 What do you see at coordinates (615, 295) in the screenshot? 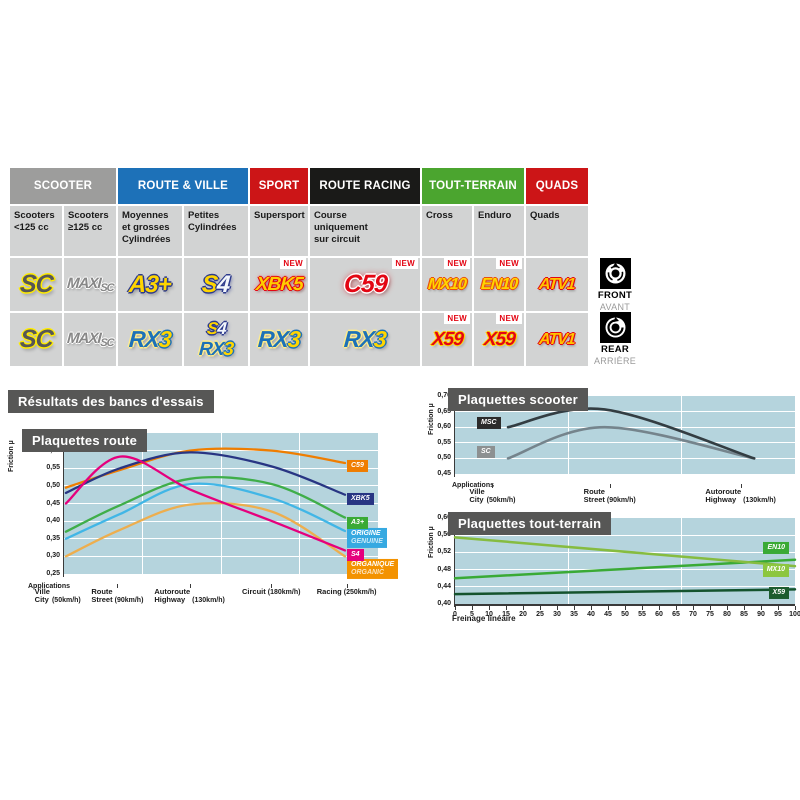
I see `front-label-en: FRONT` at bounding box center [615, 295].